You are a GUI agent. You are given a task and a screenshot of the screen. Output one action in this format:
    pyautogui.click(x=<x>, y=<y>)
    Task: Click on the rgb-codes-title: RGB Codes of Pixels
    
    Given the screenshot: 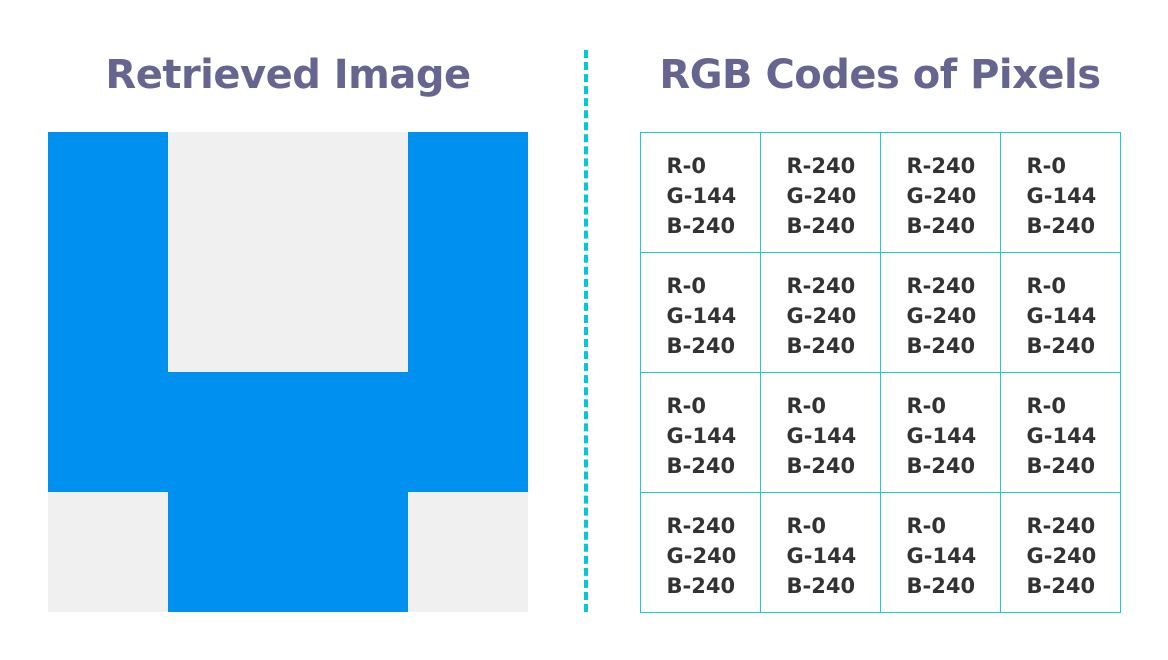 What is the action you would take?
    pyautogui.click(x=880, y=75)
    